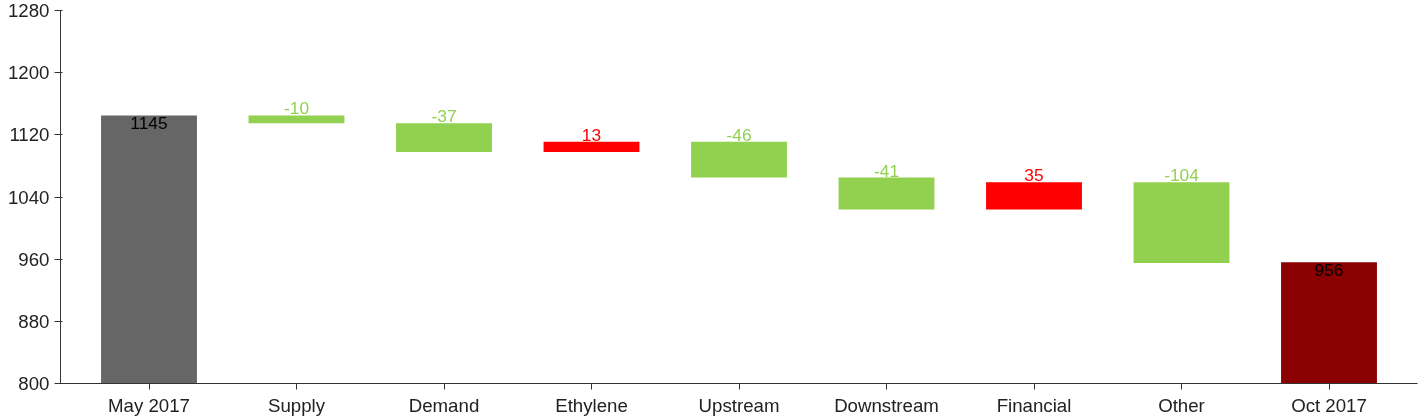 Image resolution: width=1427 pixels, height=418 pixels. Describe the element at coordinates (1034, 405) in the screenshot. I see `x-tick-label: Financial` at that location.